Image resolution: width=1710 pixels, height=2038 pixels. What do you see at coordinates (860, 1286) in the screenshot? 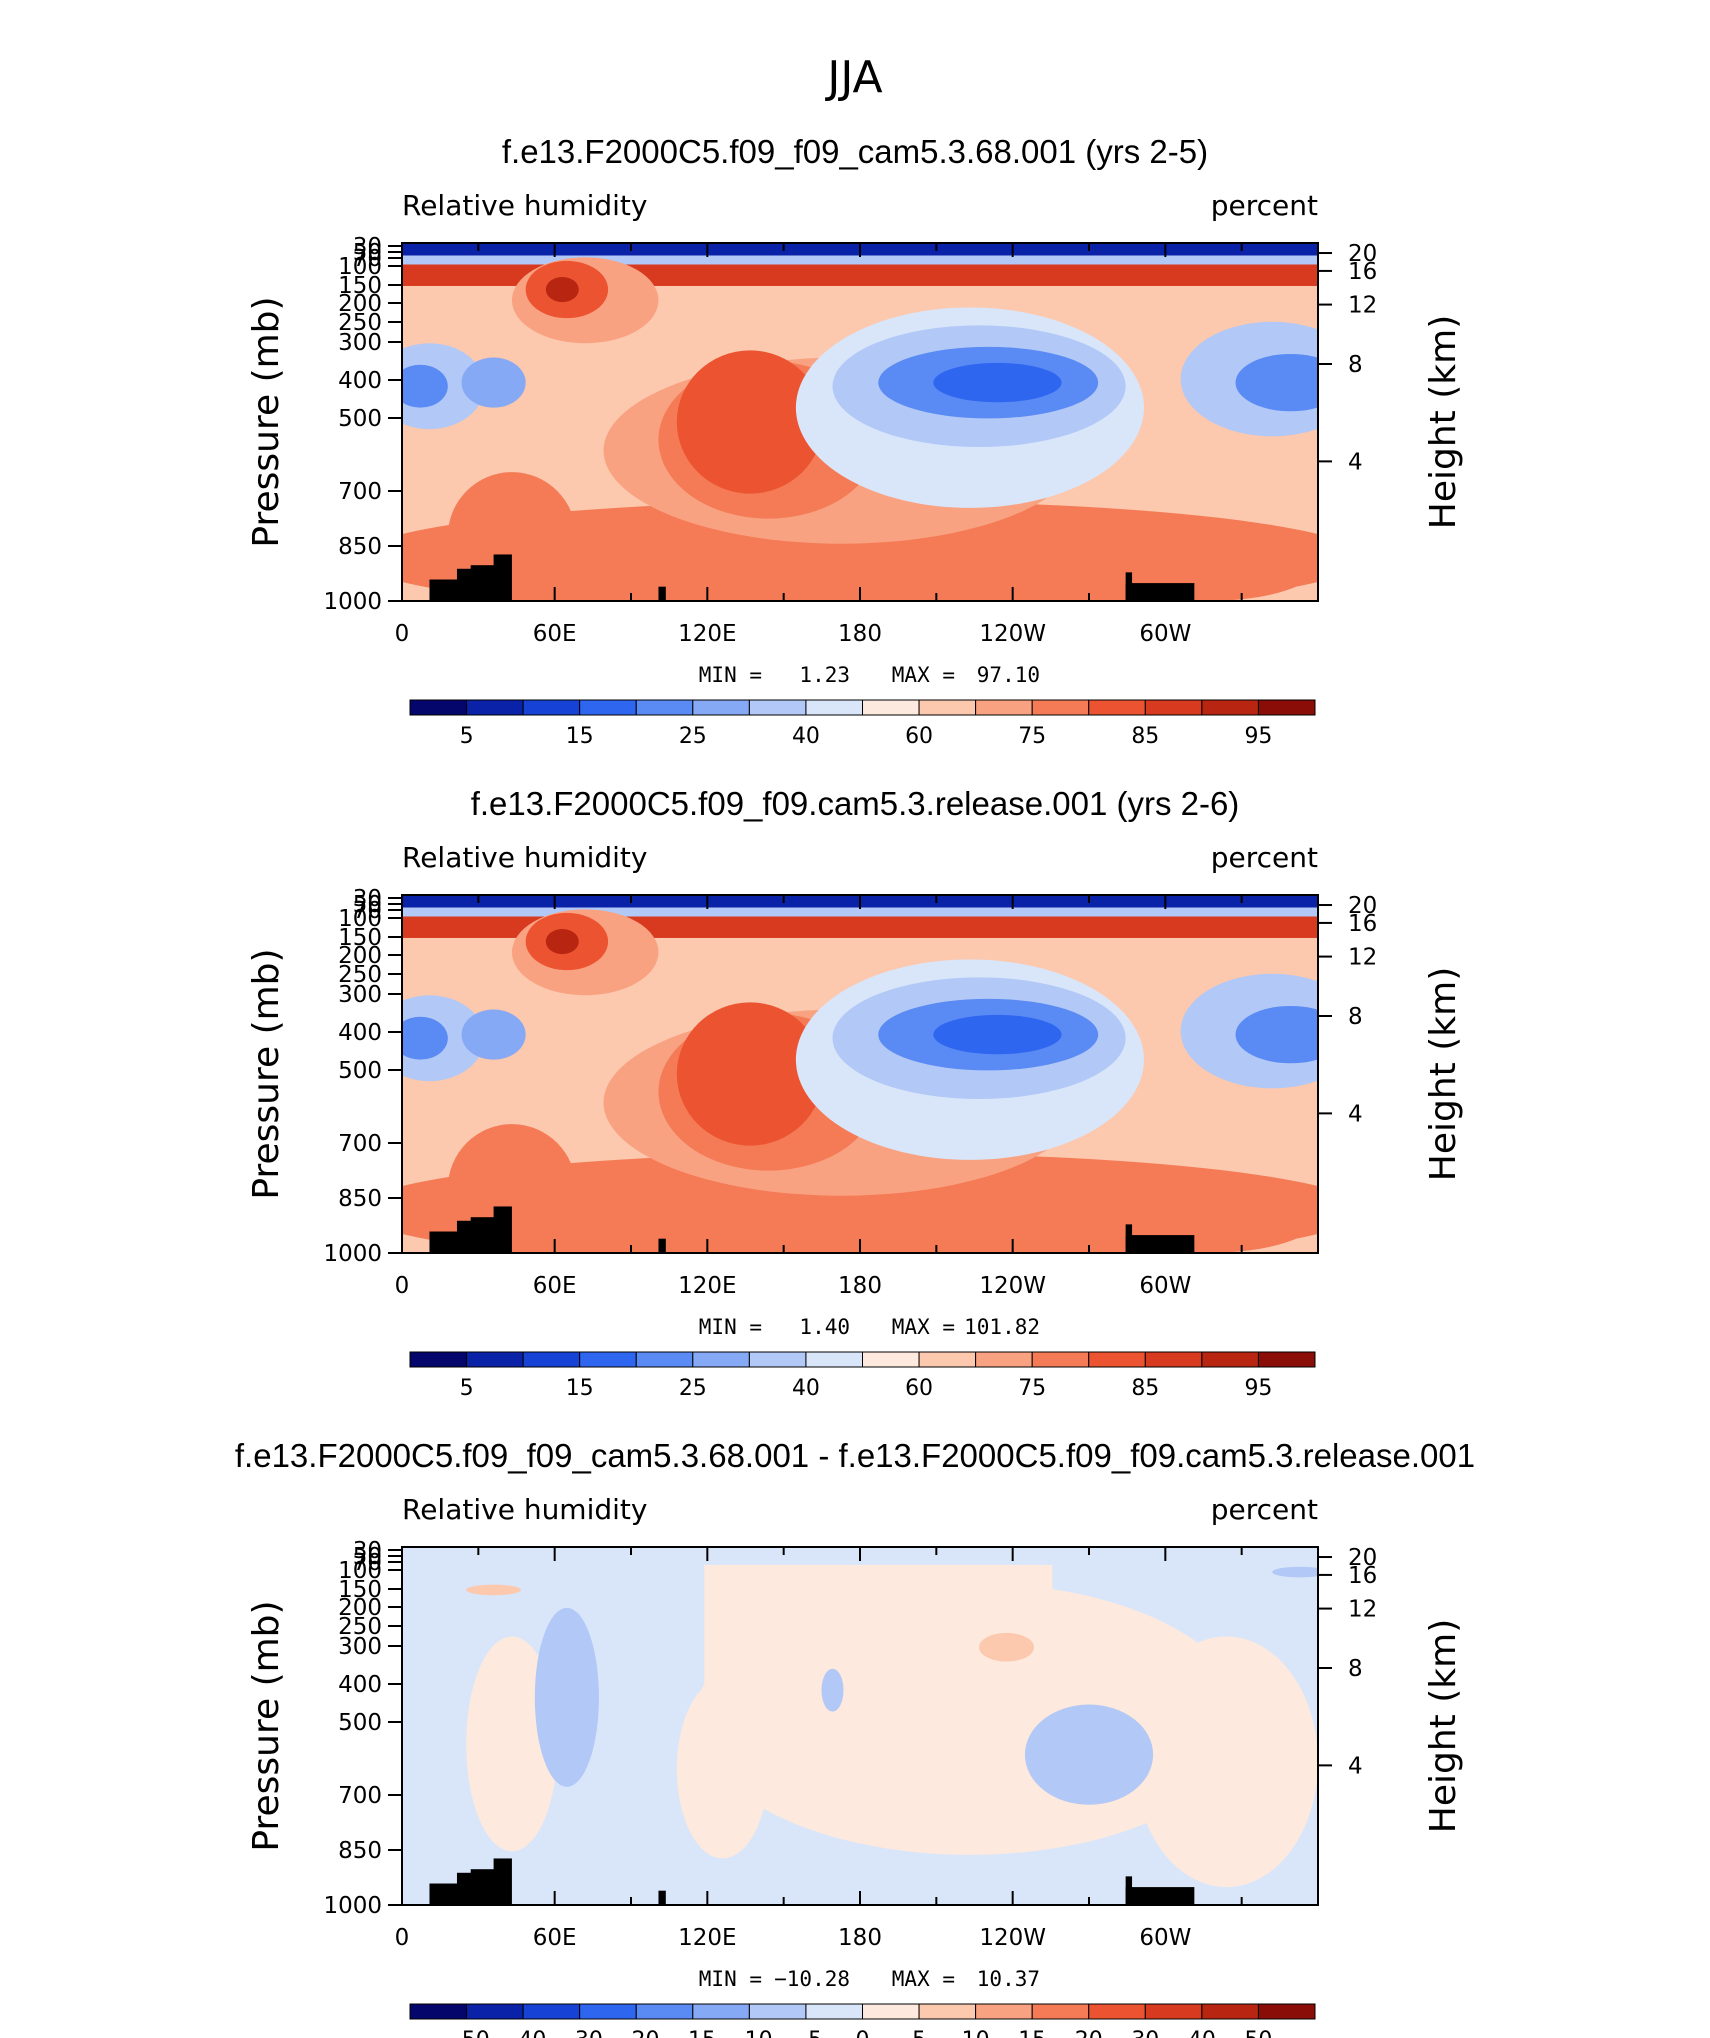
I see `x-tick-label: 180` at bounding box center [860, 1286].